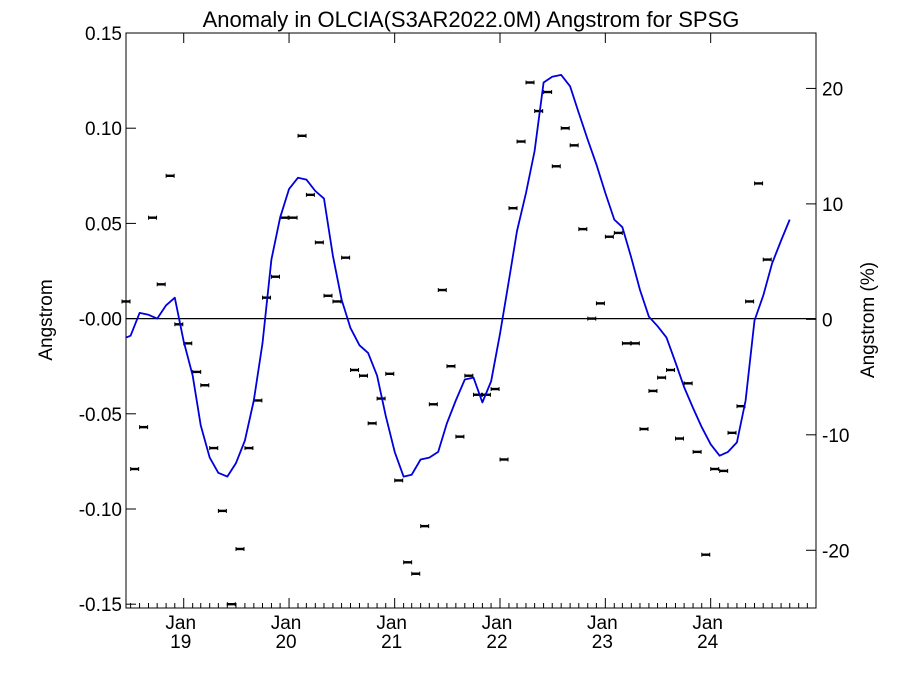 This screenshot has width=900, height=680. I want to click on x-tick-year: 20, so click(285, 642).